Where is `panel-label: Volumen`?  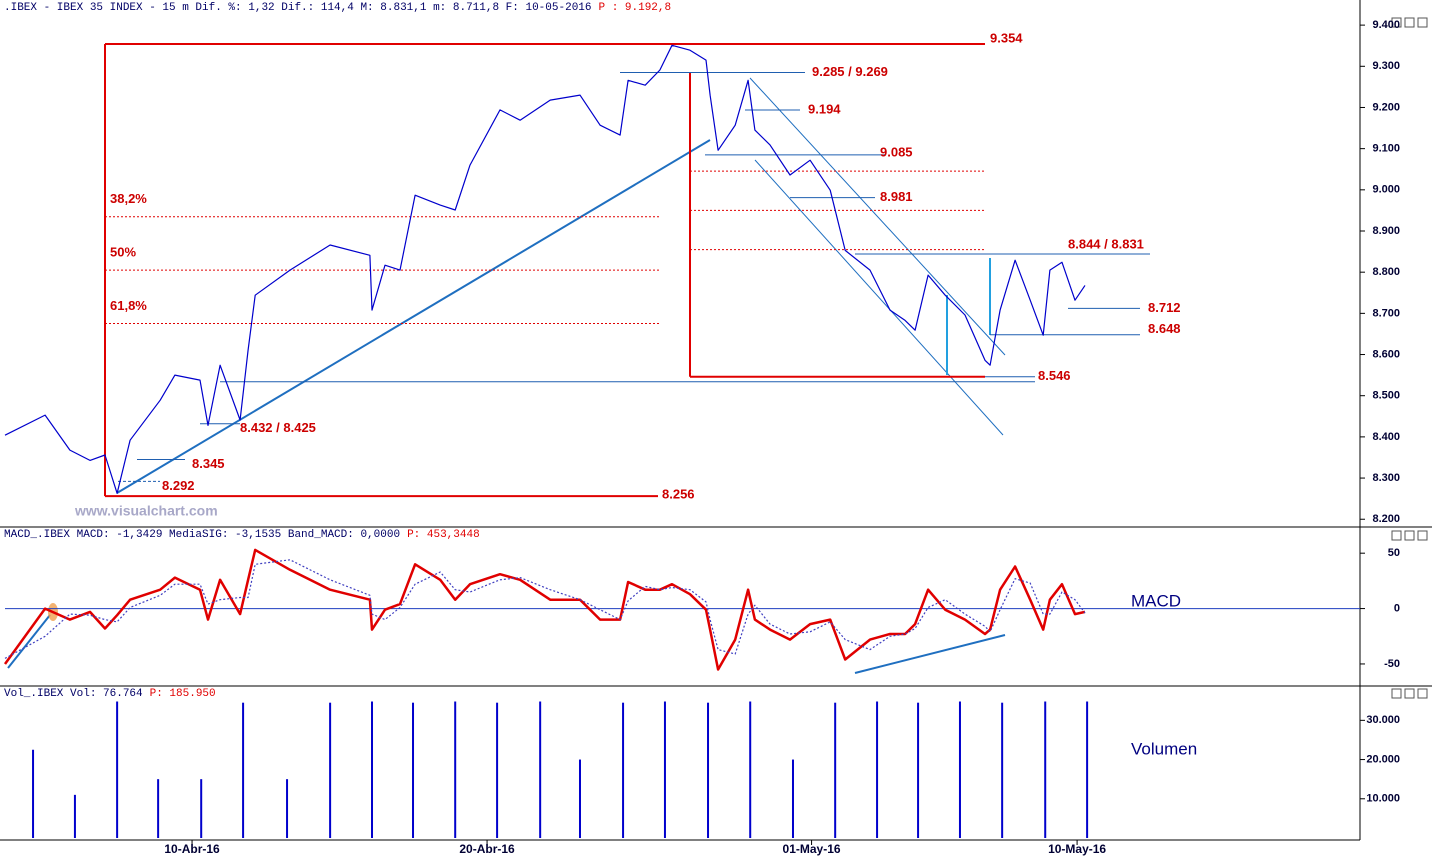 panel-label: Volumen is located at coordinates (1164, 748).